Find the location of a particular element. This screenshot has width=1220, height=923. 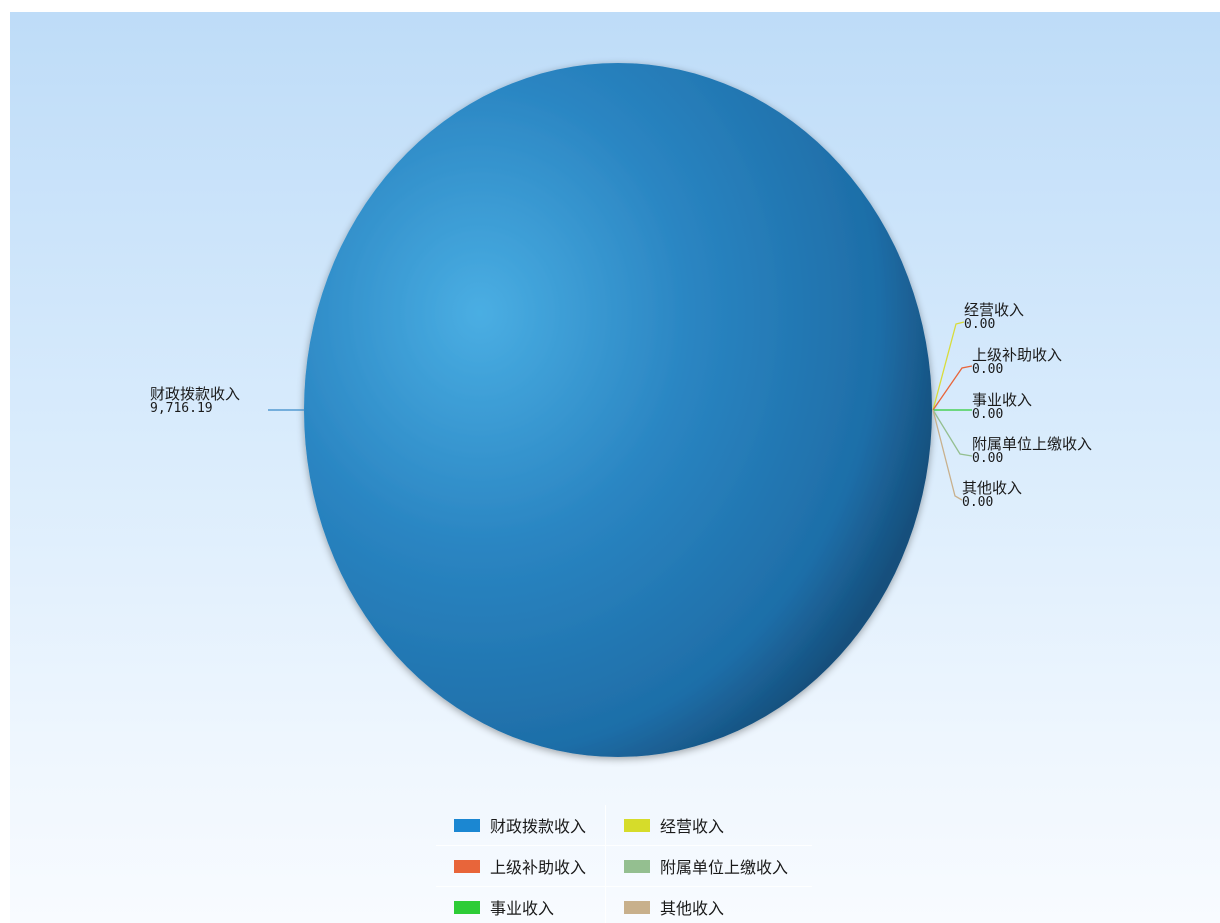

legend-item: 经营收入 is located at coordinates (709, 825).